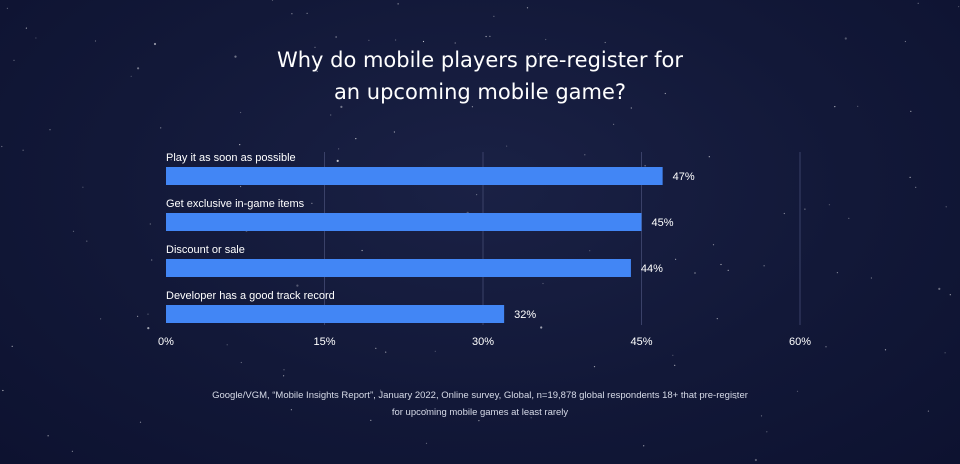  I want to click on category-label: Developer has a good track record, so click(250, 296).